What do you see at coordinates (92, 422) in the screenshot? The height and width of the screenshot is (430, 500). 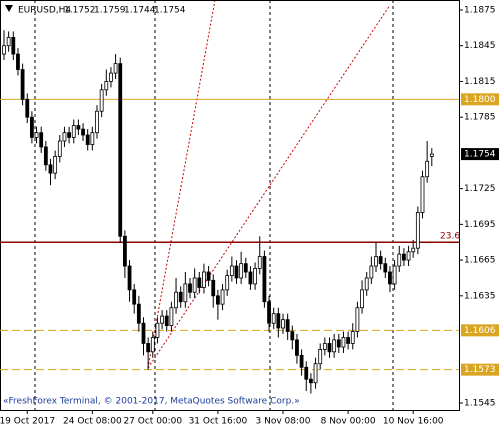 I see `x-tick-label: 24 Oct 08:00` at bounding box center [92, 422].